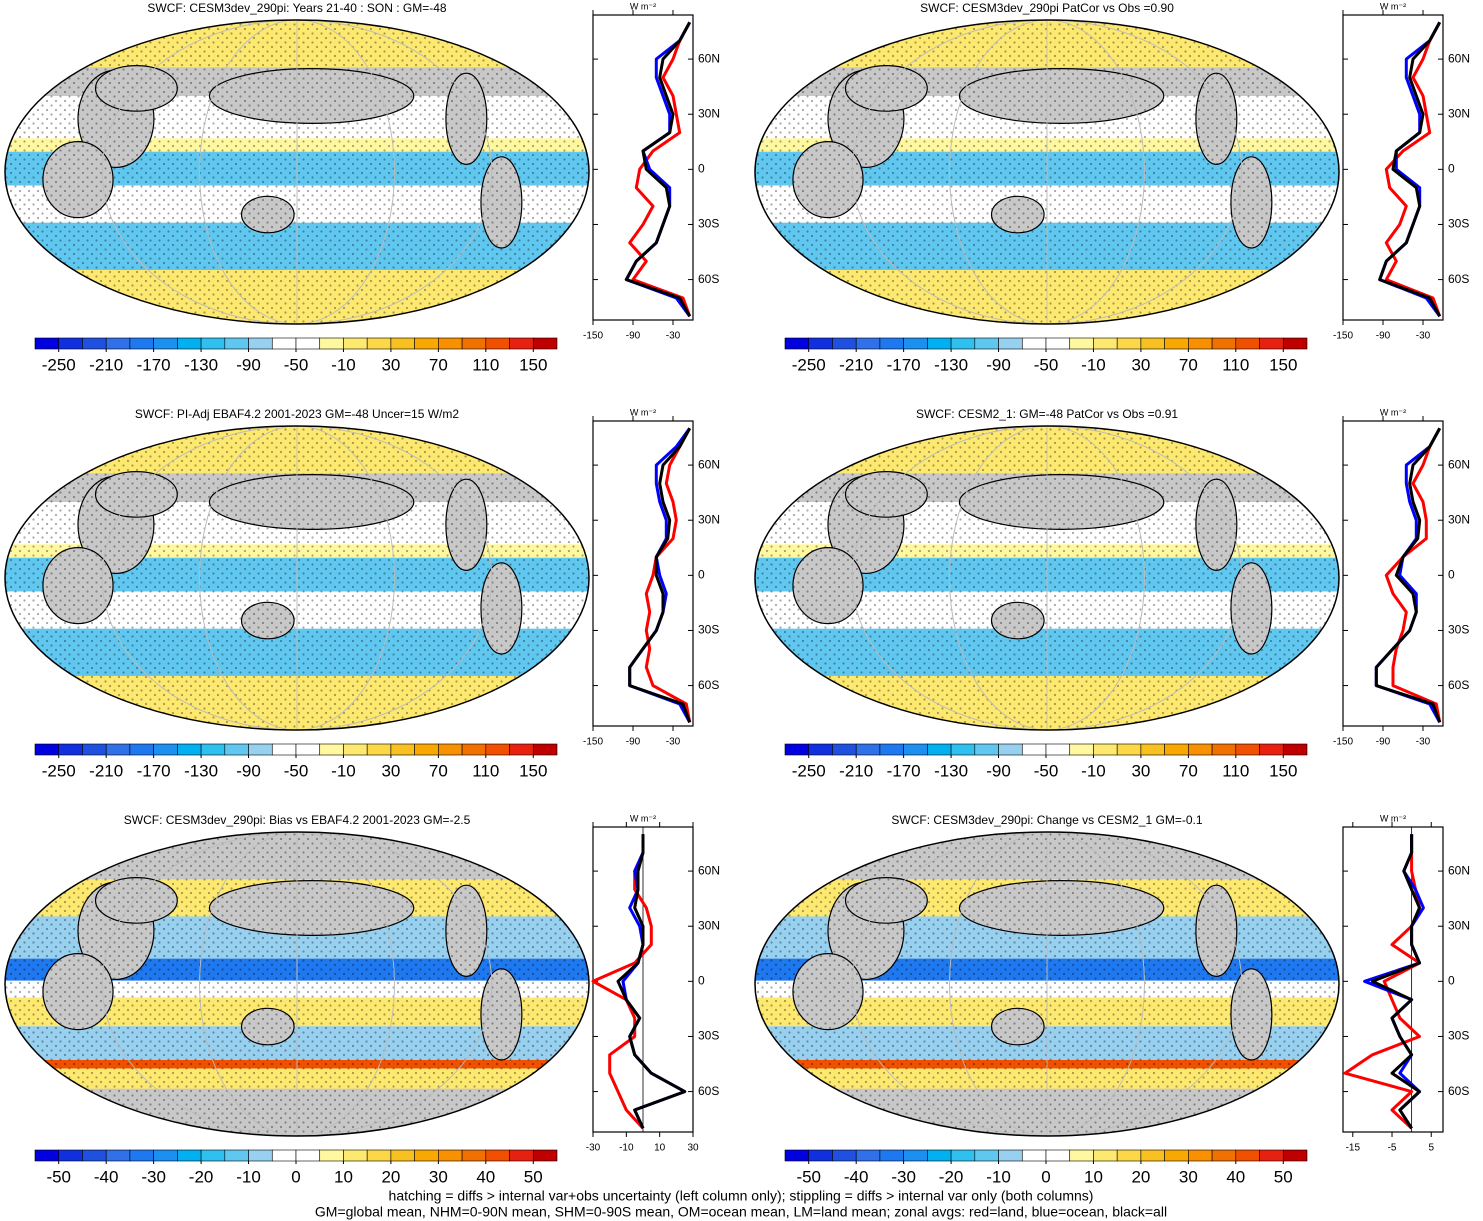  Describe the element at coordinates (1392, 1148) in the screenshot. I see `x-tick-label: -5` at that location.